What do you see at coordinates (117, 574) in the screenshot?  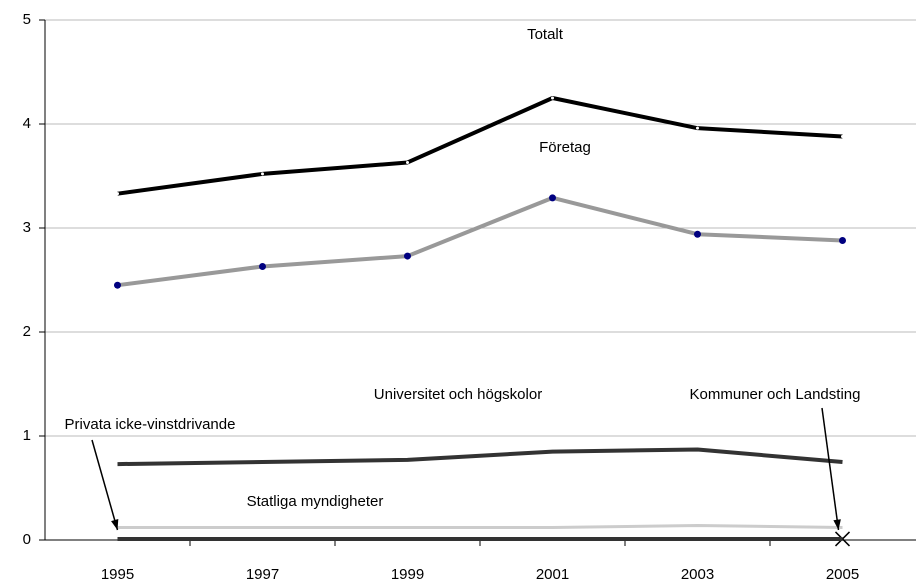 I see `x-tick-label: 1995` at bounding box center [117, 574].